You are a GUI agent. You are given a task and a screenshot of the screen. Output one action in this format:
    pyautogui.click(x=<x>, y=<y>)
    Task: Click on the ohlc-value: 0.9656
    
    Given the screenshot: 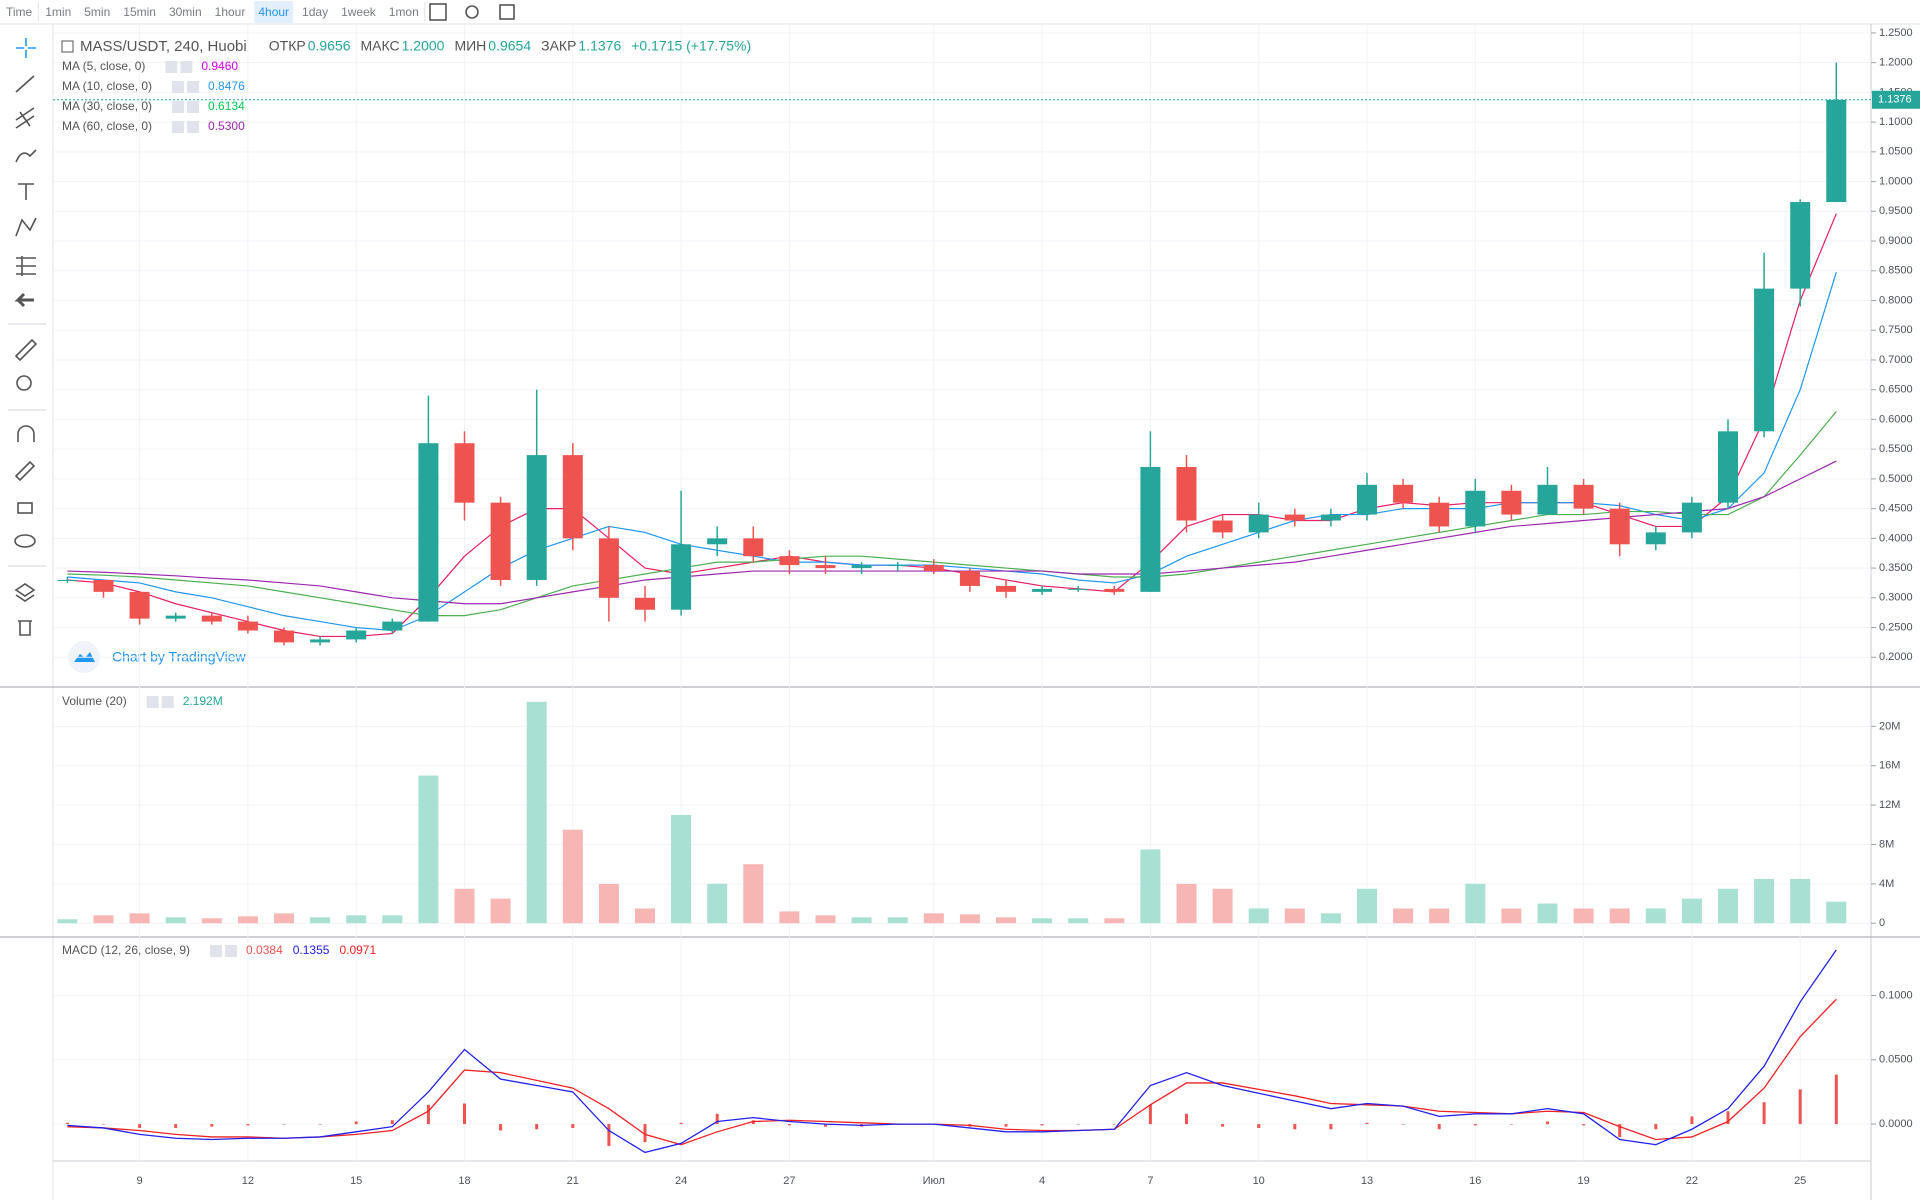 What is the action you would take?
    pyautogui.click(x=329, y=46)
    